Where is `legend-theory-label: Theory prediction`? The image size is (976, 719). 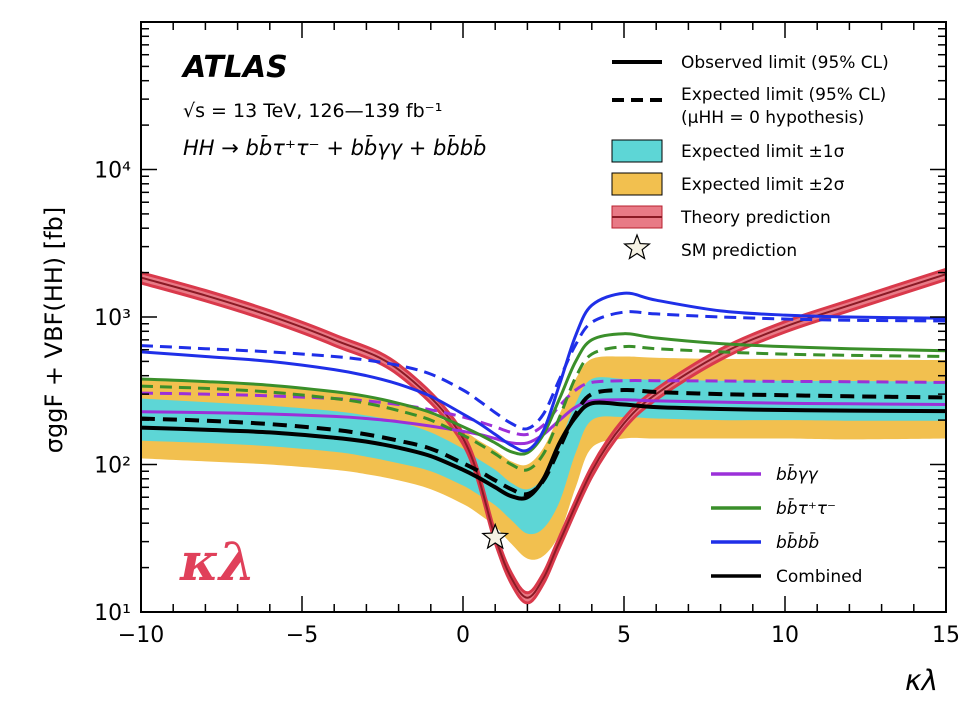
legend-theory-label: Theory prediction is located at coordinates (755, 218).